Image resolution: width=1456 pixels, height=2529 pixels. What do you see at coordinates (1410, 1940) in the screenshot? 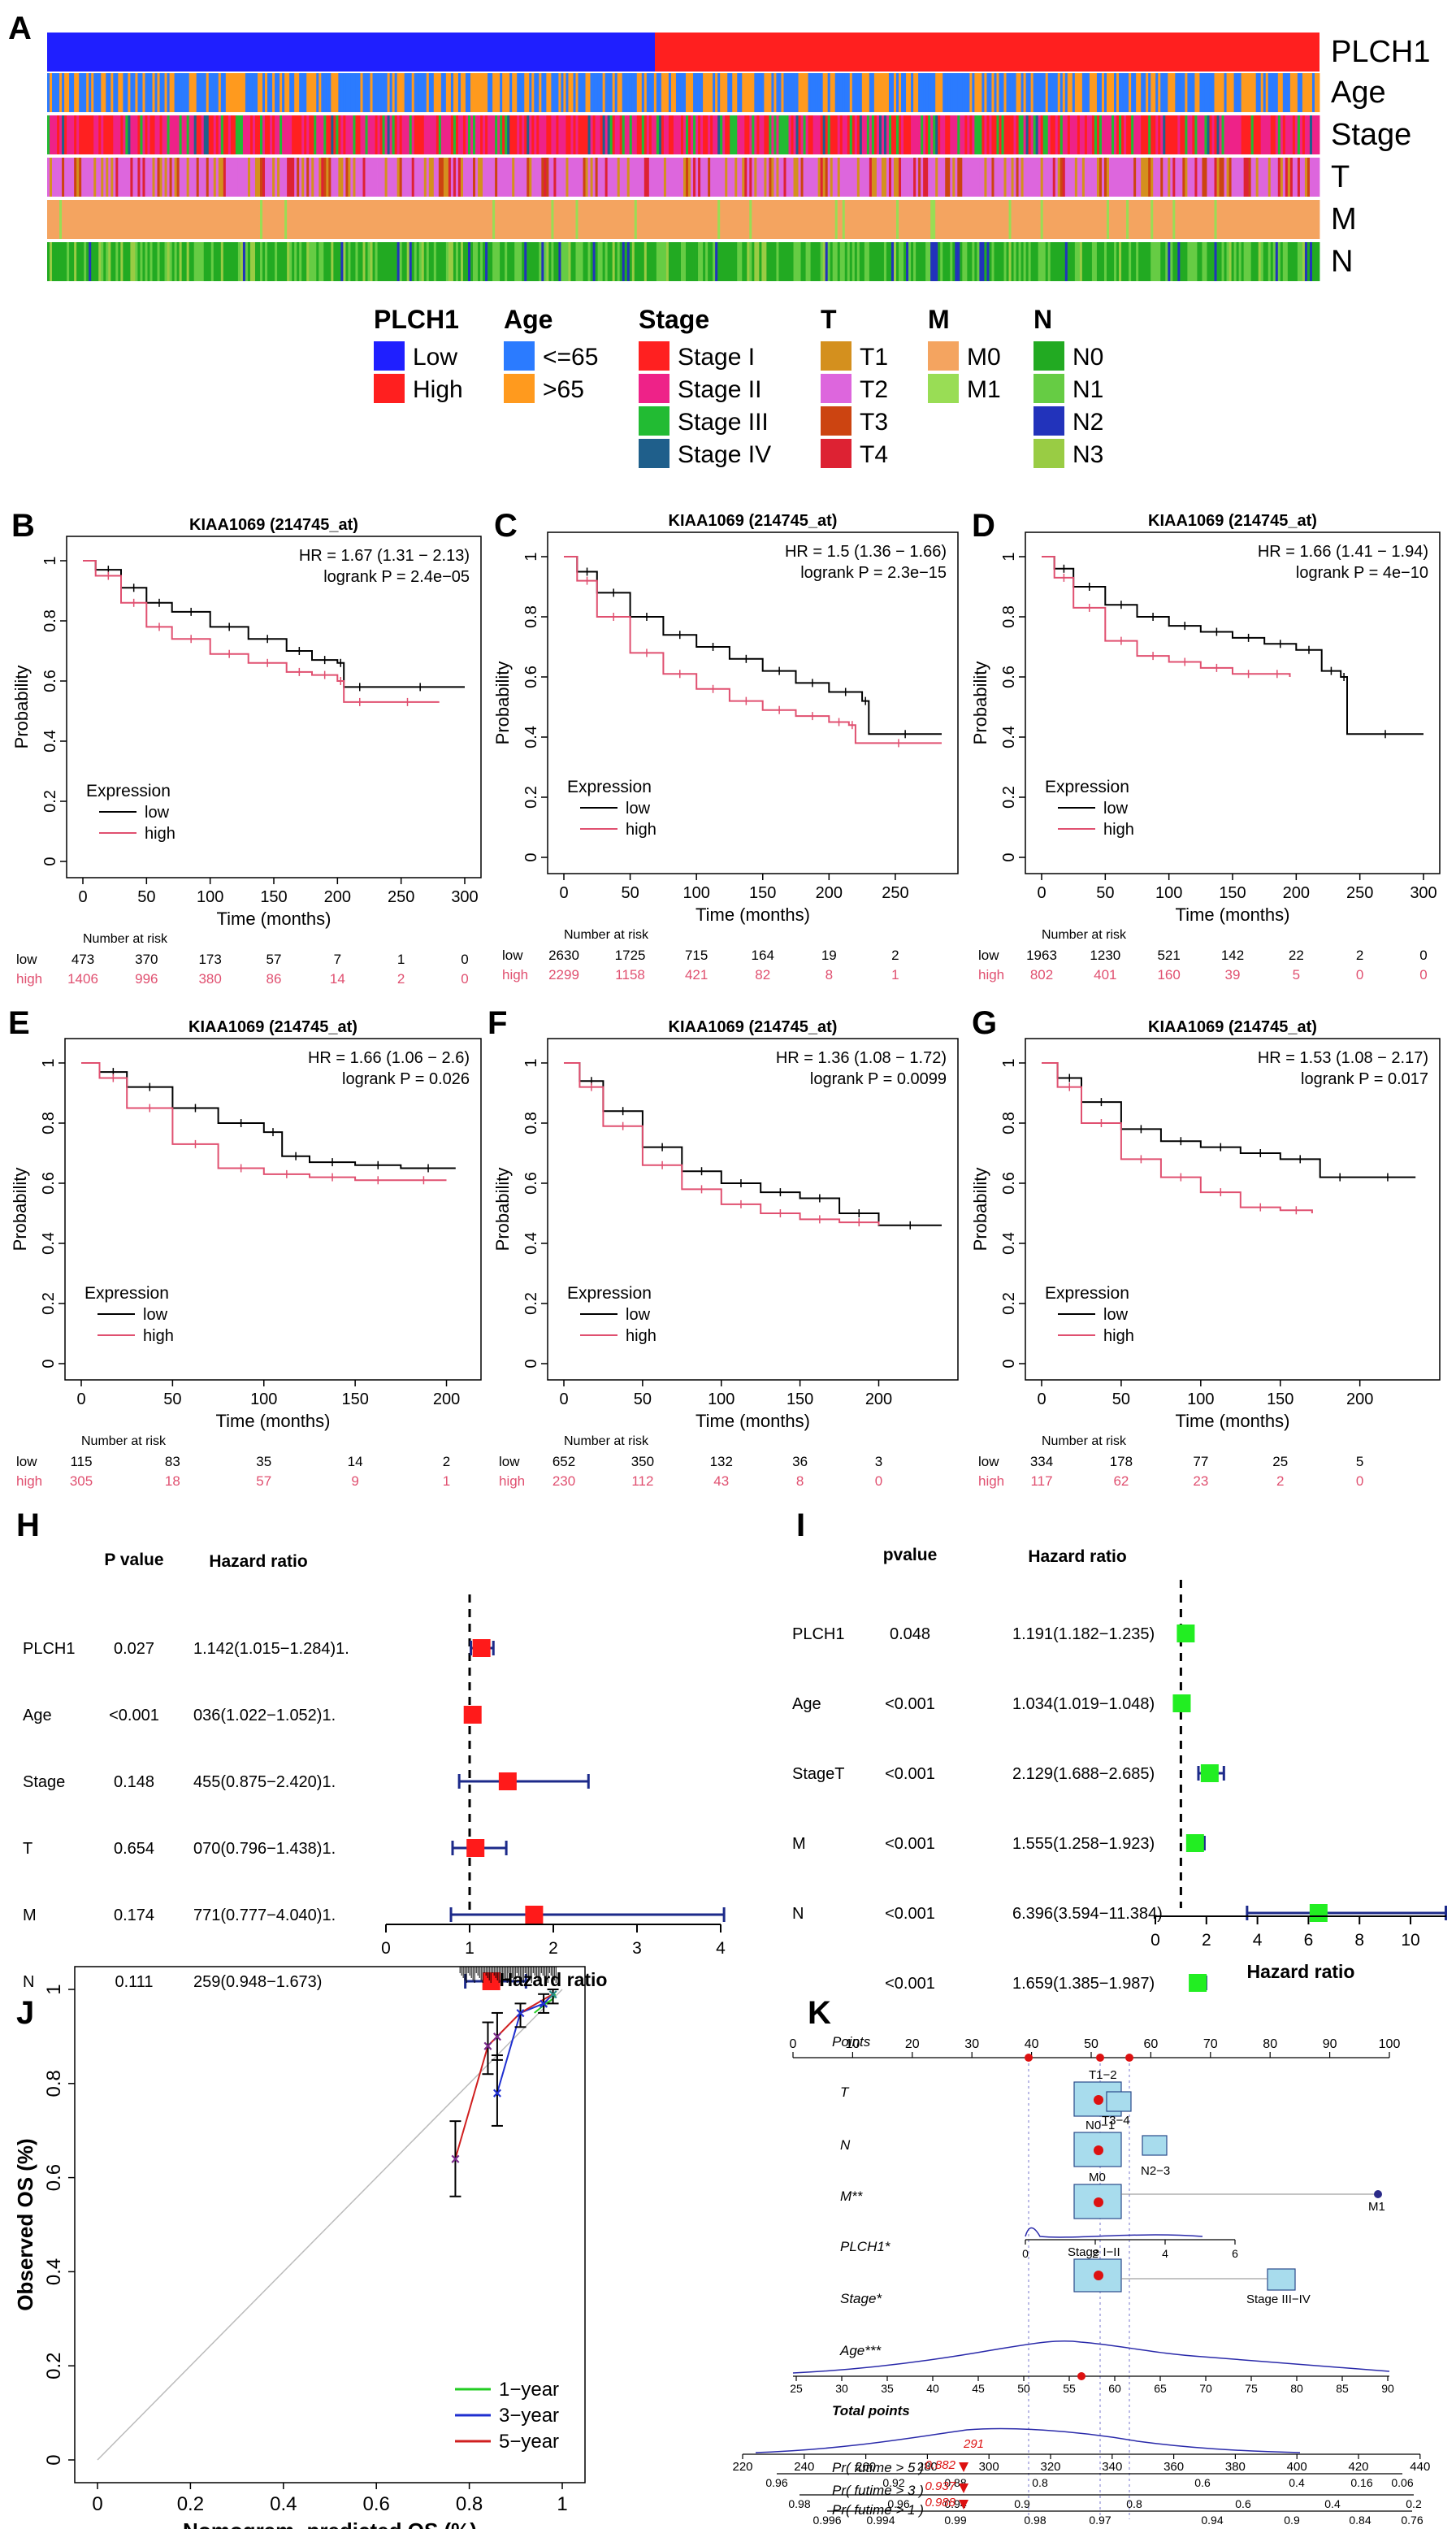
I see `forest-x-tick-label: 10` at bounding box center [1410, 1940].